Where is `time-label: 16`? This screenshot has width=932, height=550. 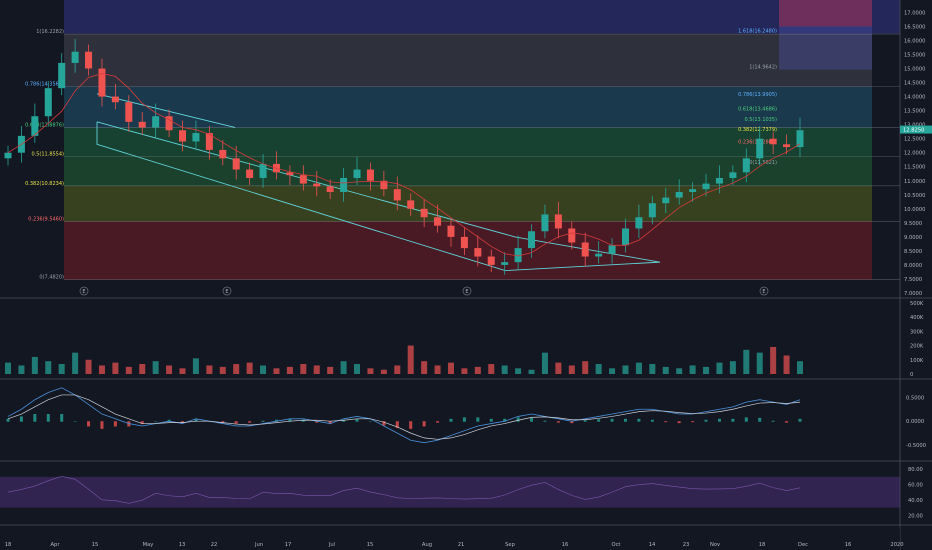
time-label: 16 is located at coordinates (565, 545).